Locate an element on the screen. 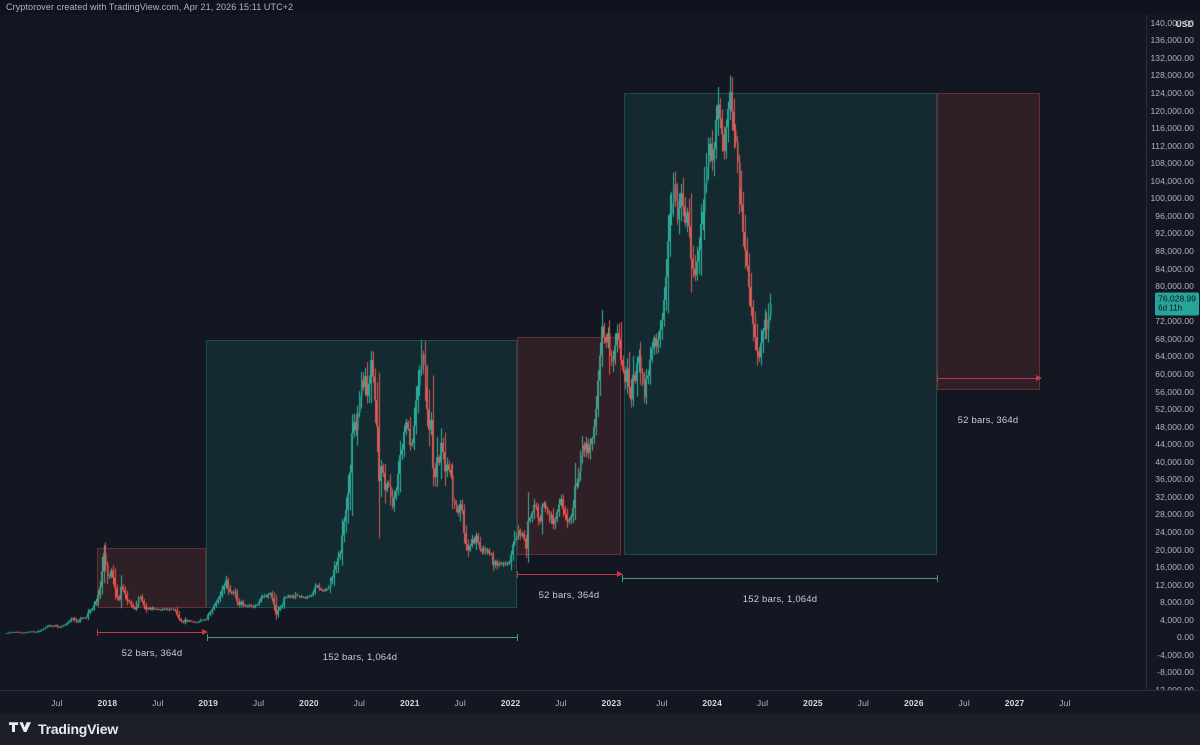  tradingview-mark-icon is located at coordinates (20, 727).